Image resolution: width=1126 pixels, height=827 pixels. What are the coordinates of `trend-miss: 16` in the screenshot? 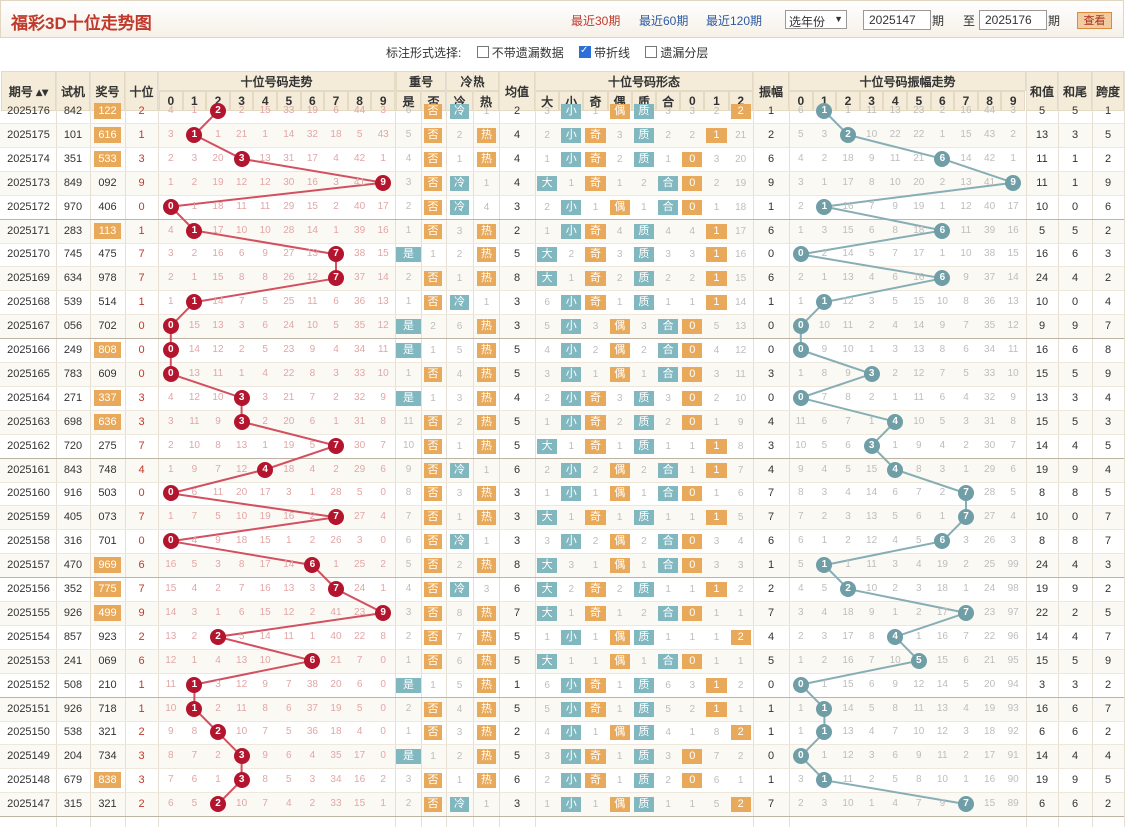 It's located at (312, 182).